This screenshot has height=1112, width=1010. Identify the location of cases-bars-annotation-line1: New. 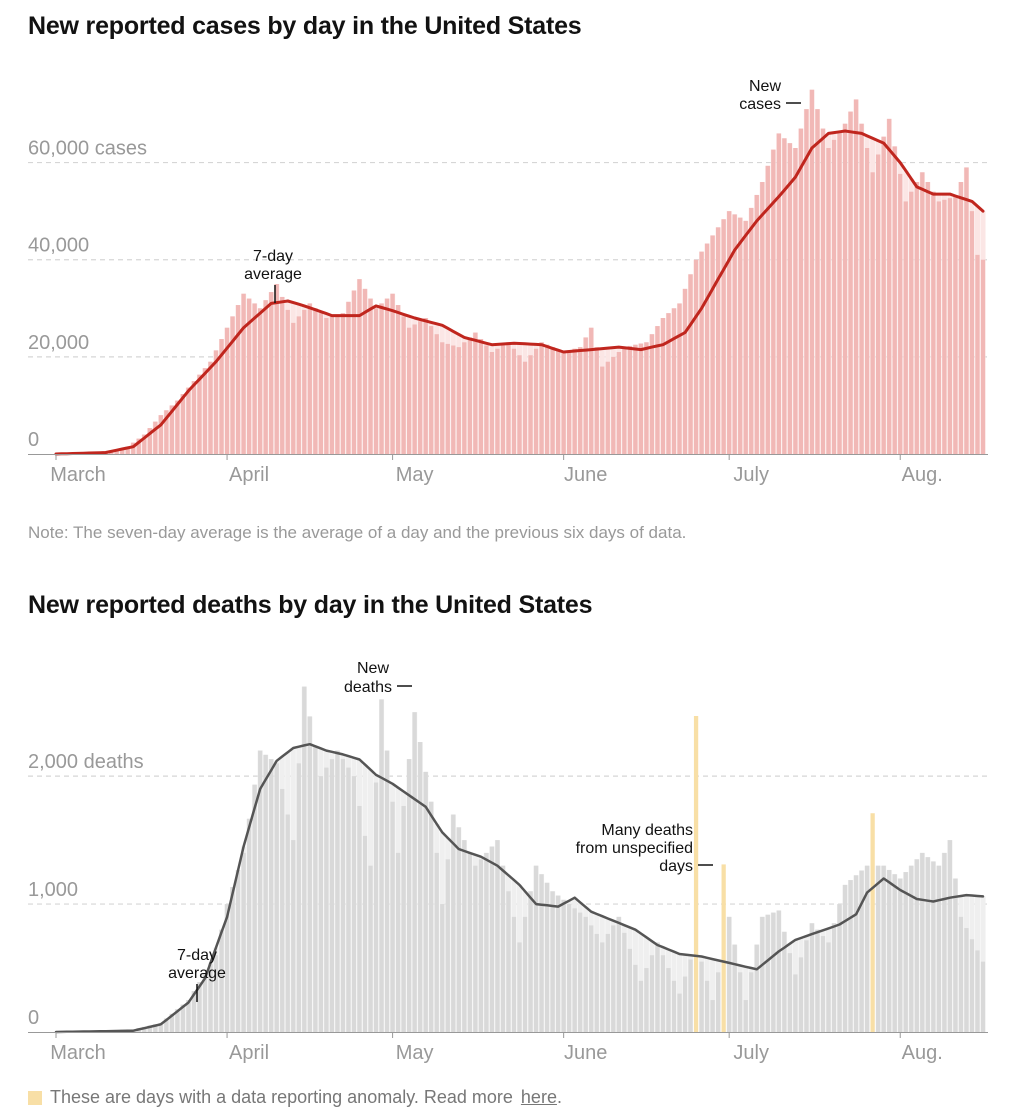
(765, 86).